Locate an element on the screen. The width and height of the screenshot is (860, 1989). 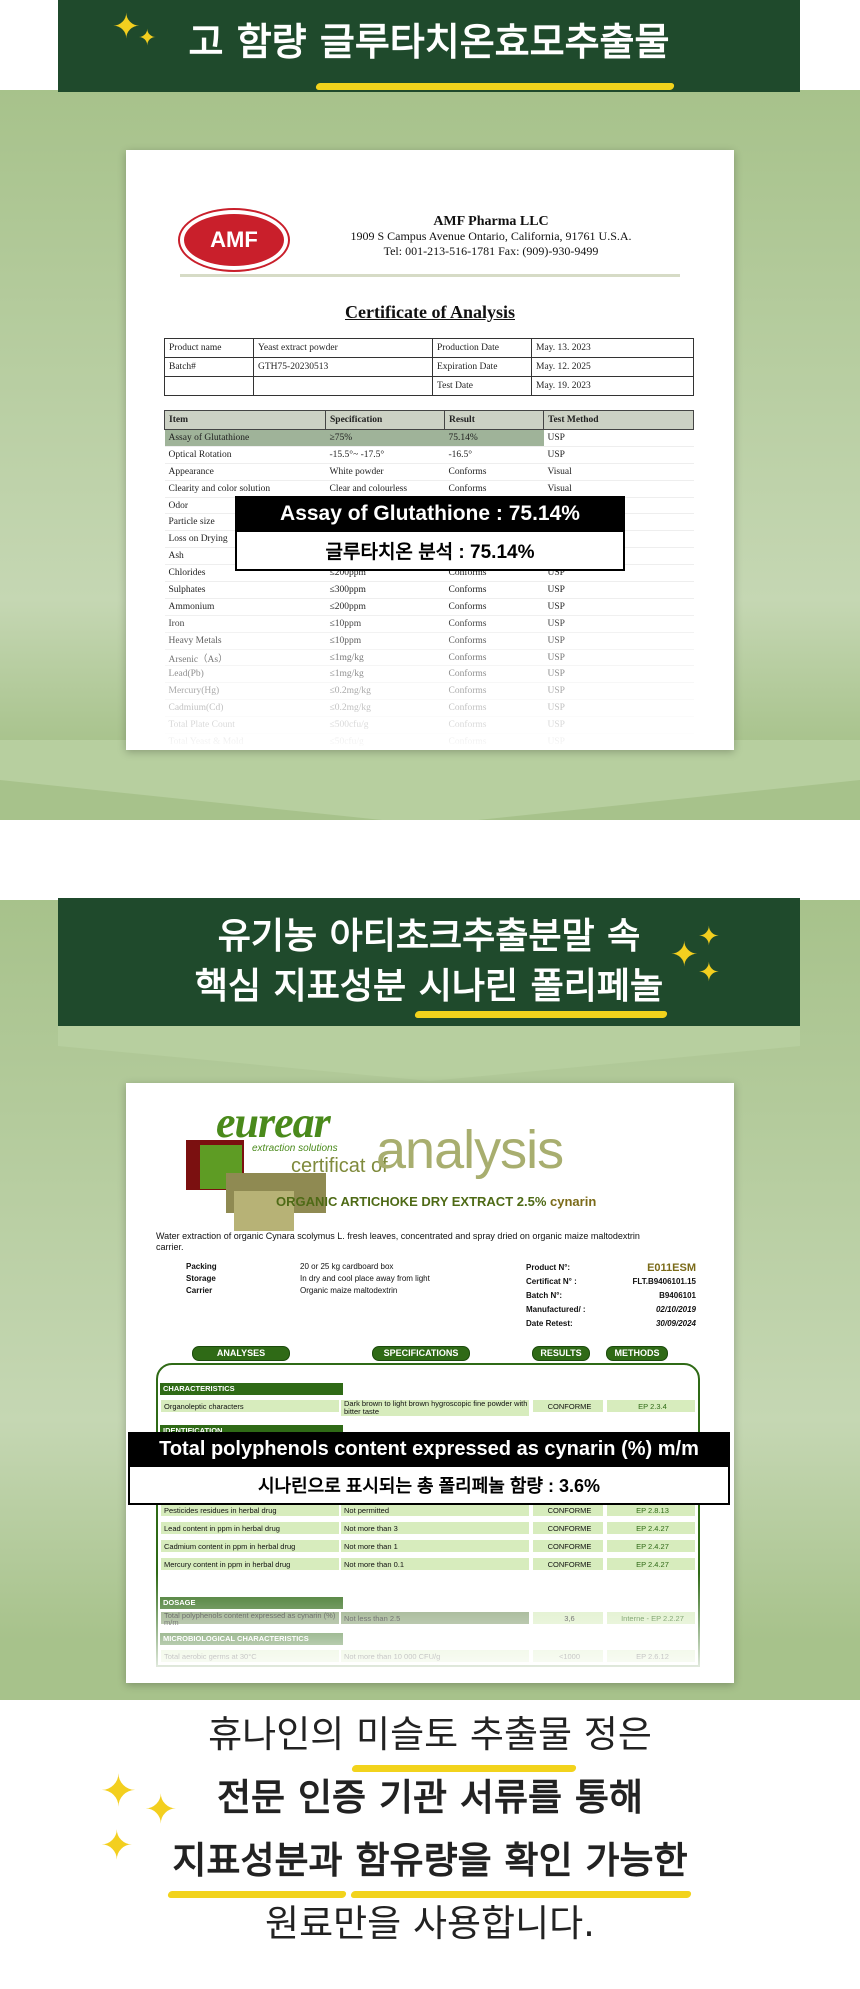
test-cell: -15.5°~ -17.5° is located at coordinates (385, 455).